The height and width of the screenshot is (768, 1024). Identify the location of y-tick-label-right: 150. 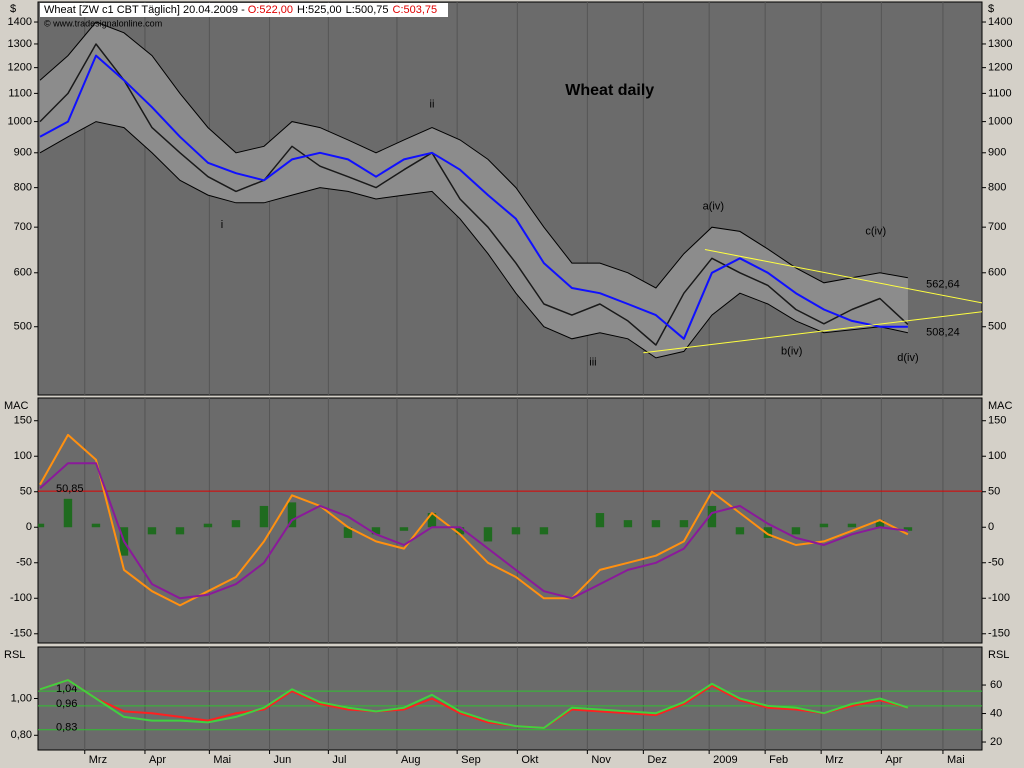
(997, 421).